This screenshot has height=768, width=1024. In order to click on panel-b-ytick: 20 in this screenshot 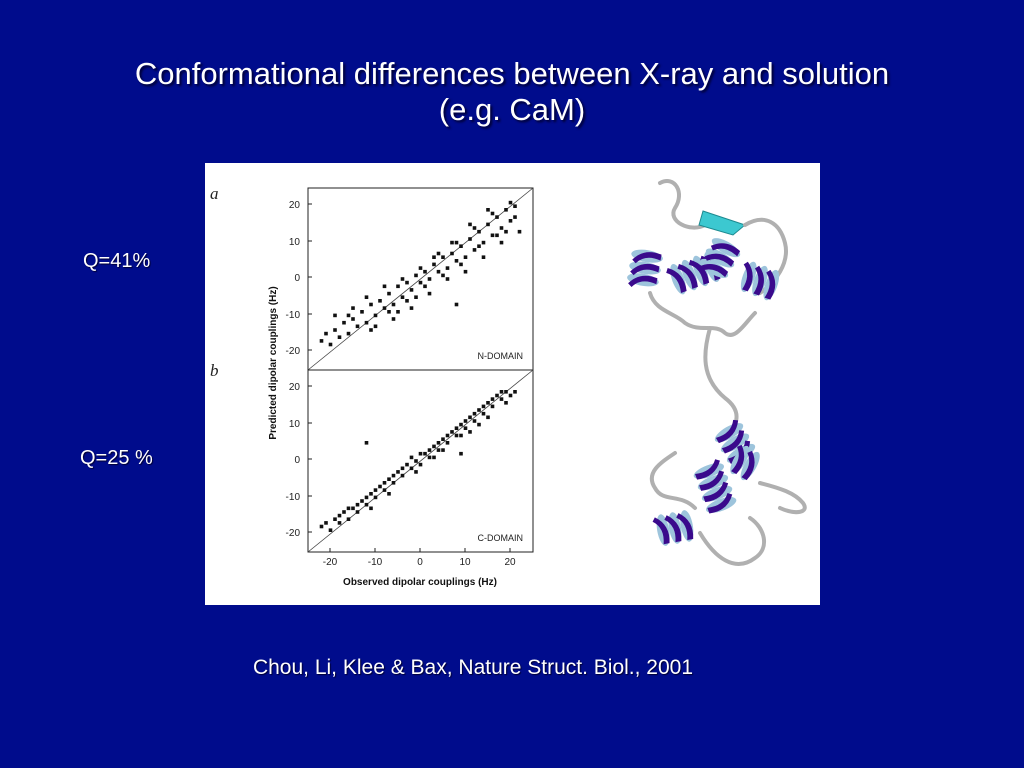, I will do `click(295, 387)`.